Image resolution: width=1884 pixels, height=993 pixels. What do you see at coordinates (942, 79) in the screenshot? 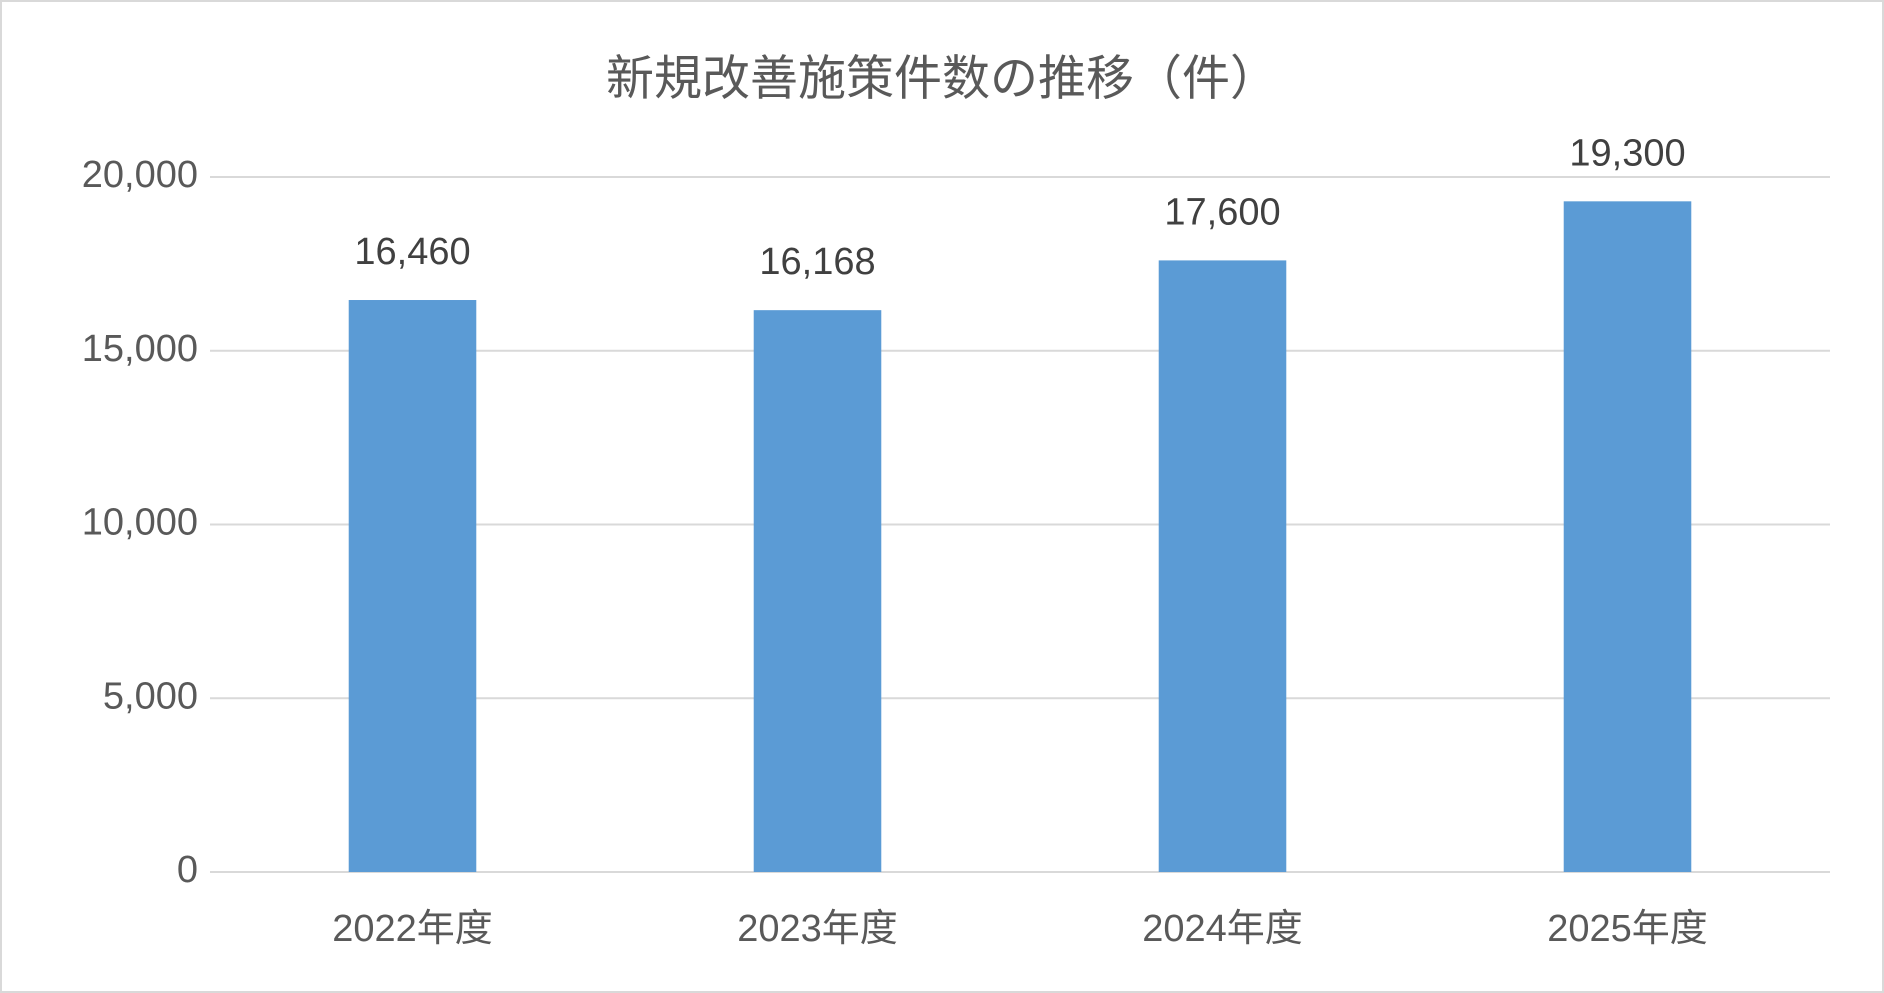
I see `chart-title: 新規改善施策件数の推移（件）` at bounding box center [942, 79].